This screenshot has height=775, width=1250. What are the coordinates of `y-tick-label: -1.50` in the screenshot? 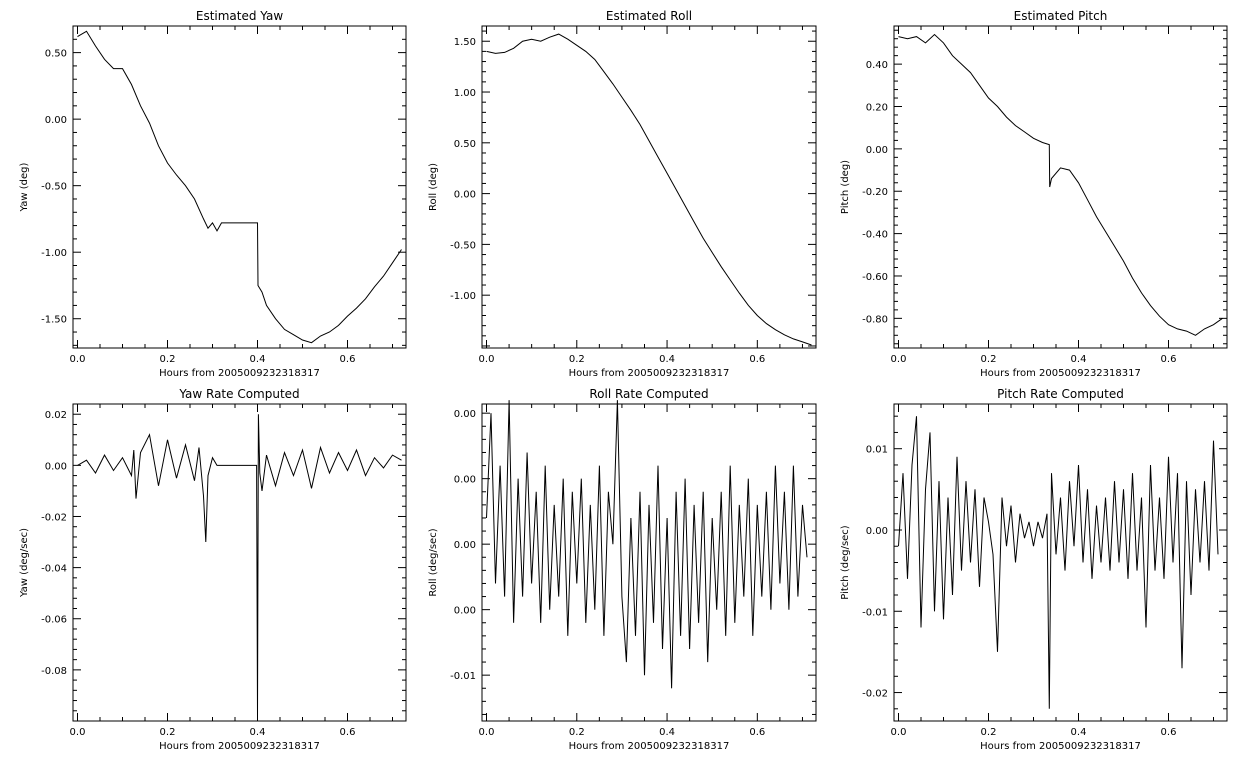 It's located at (54, 320).